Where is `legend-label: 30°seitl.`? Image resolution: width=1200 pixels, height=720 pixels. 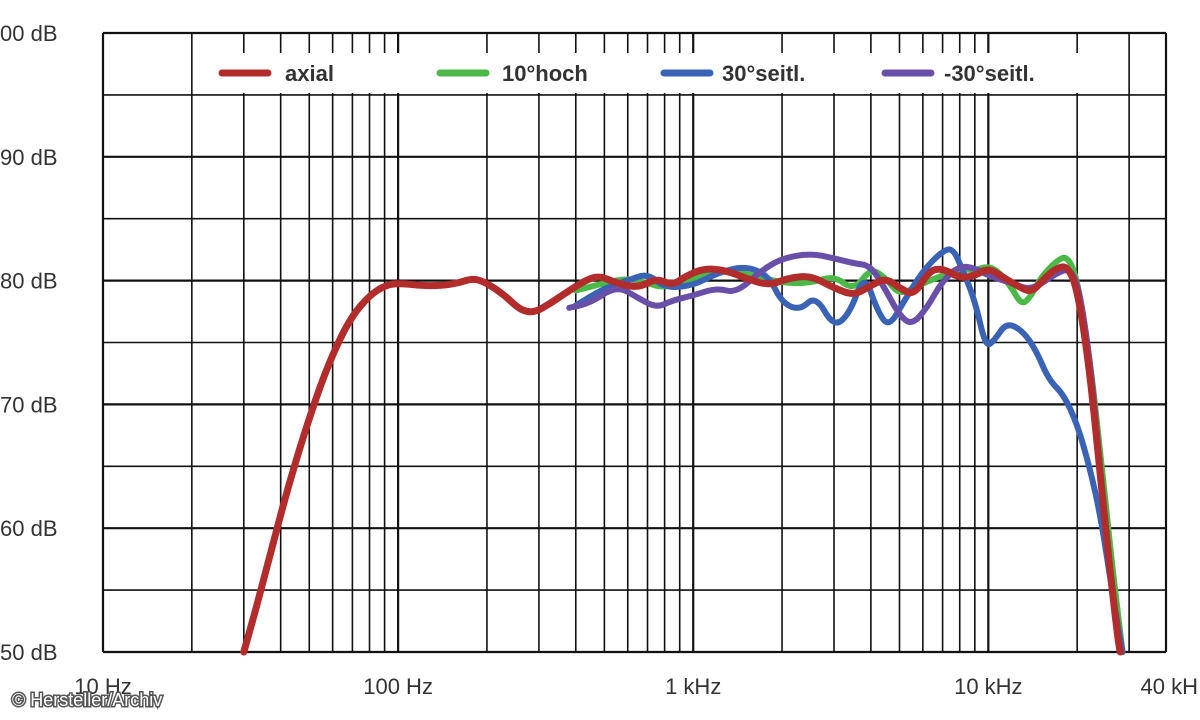
legend-label: 30°seitl. is located at coordinates (763, 73).